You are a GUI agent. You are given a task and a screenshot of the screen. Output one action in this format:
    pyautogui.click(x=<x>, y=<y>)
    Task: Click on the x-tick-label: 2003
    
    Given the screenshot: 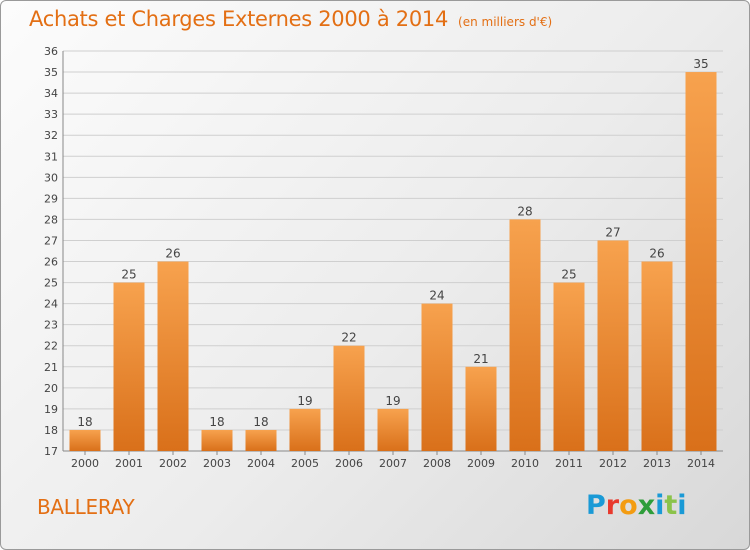 What is the action you would take?
    pyautogui.click(x=217, y=463)
    